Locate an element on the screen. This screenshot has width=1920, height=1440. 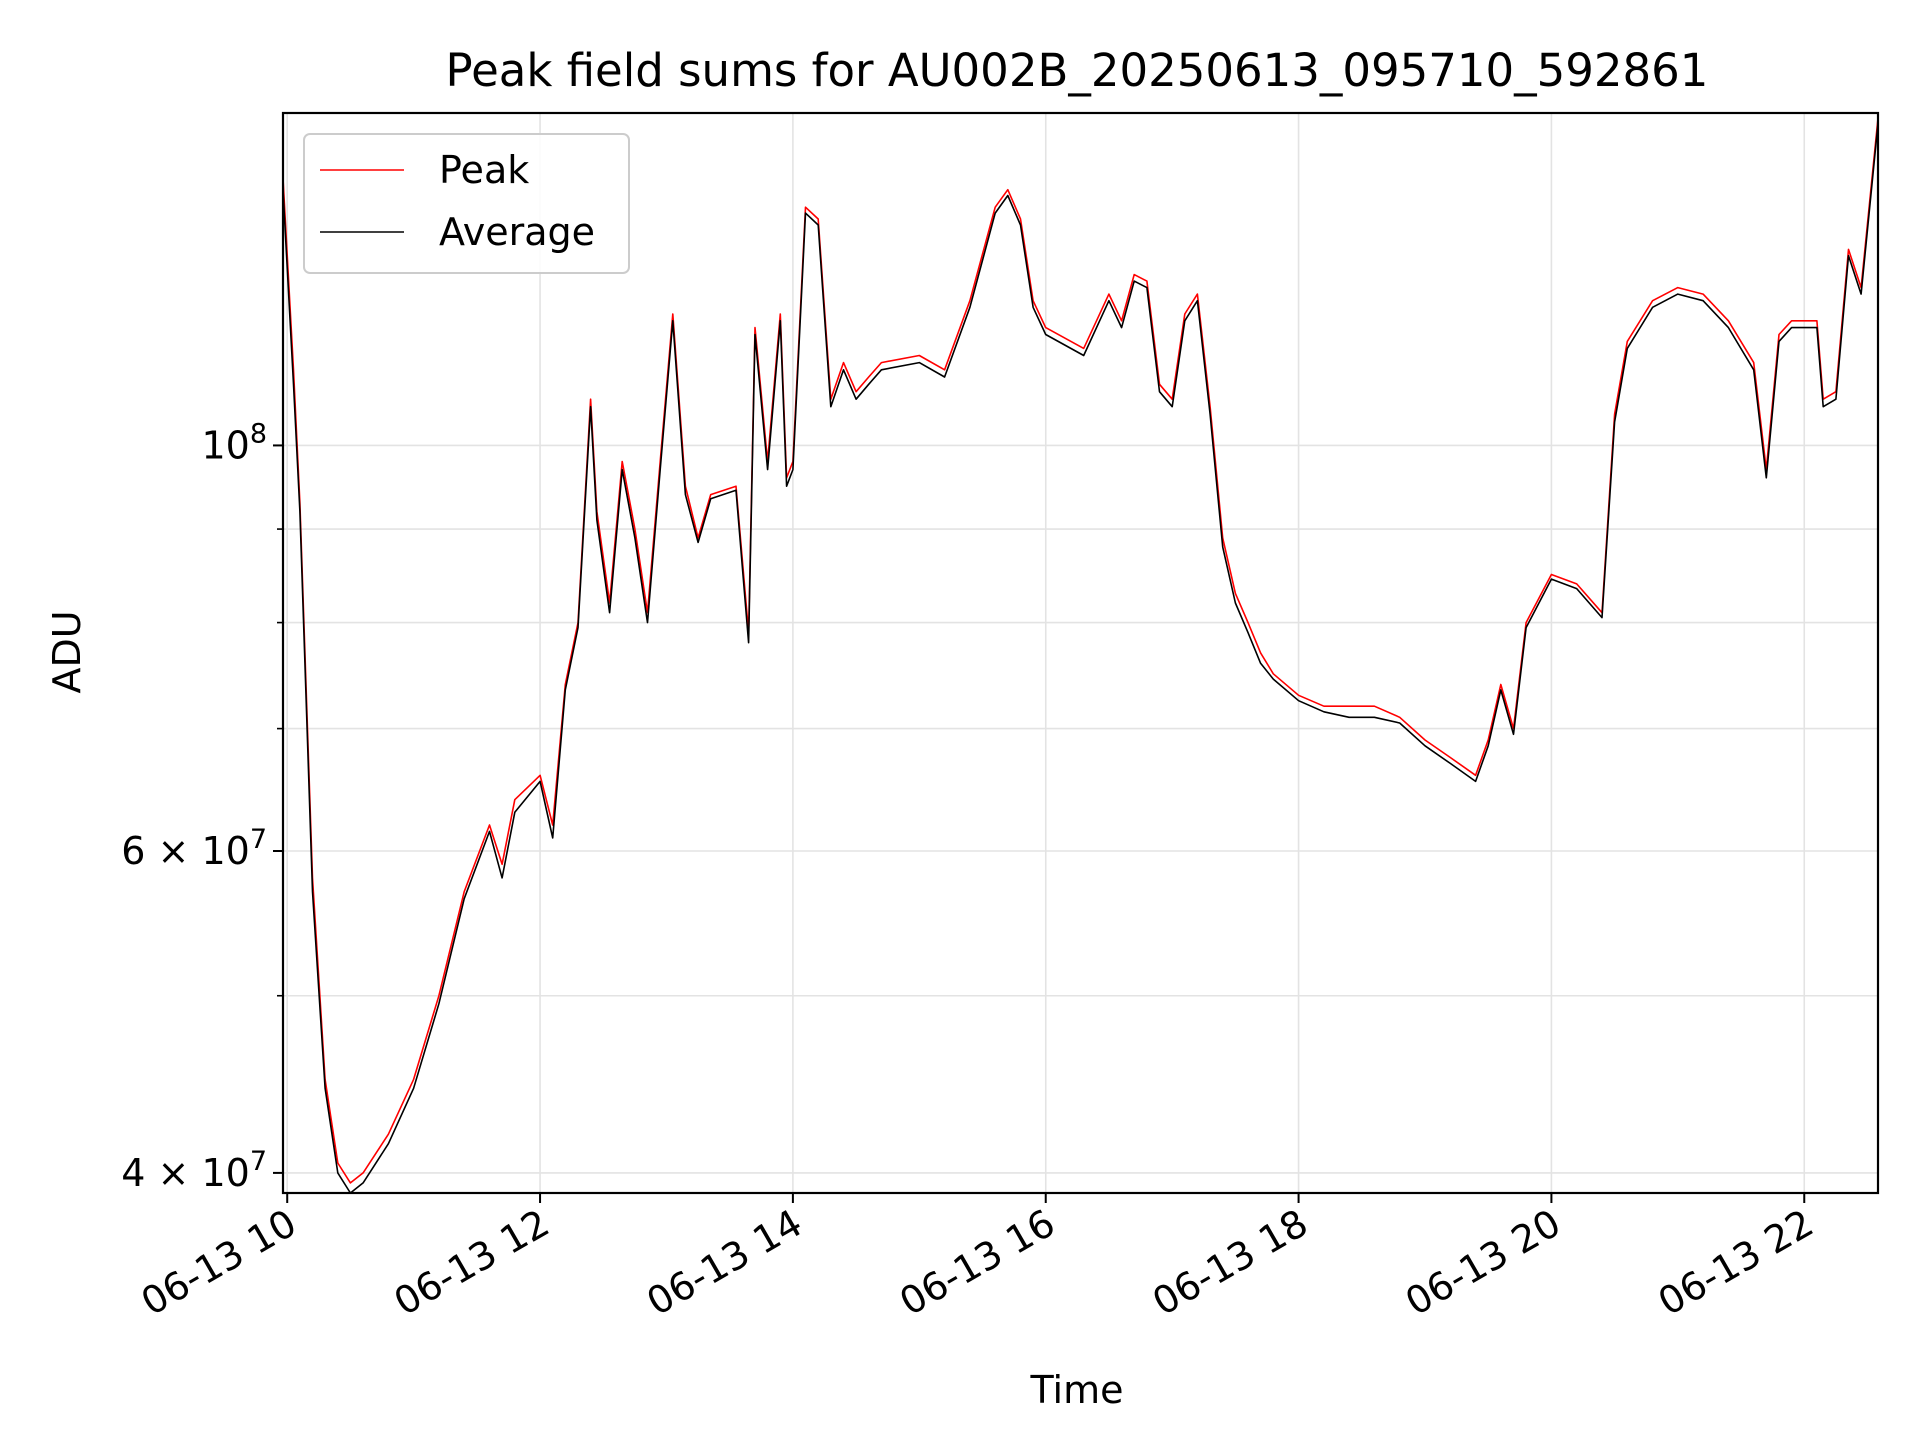
y-tick-label: 108 is located at coordinates (234, 442).